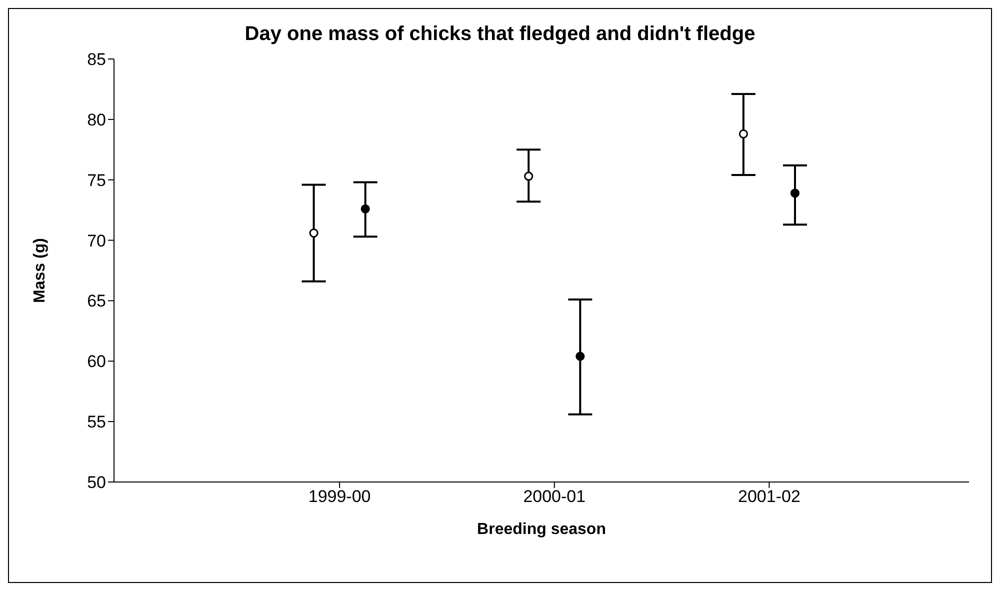 The image size is (1000, 591). Describe the element at coordinates (769, 496) in the screenshot. I see `x-tick-label: 2001-02` at that location.